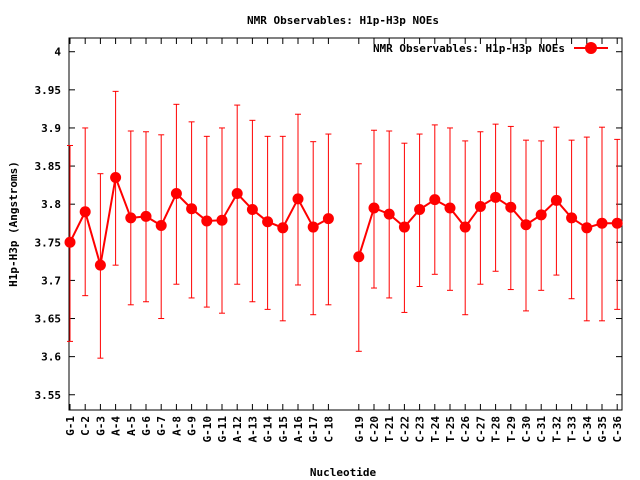 This screenshot has width=640, height=480. I want to click on x-tick-label: A-12, so click(237, 429).